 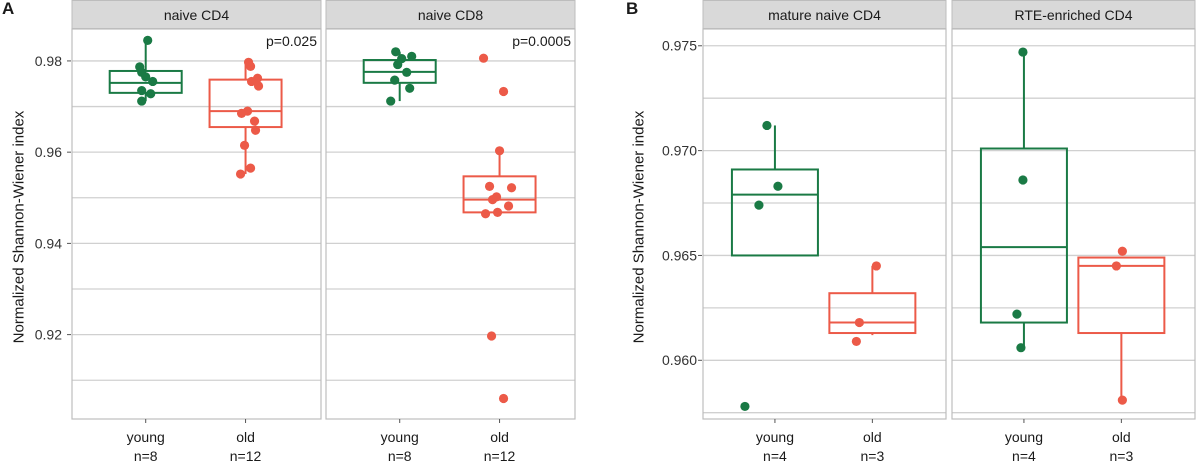 I want to click on y-tick-label: 0.965, so click(x=679, y=255).